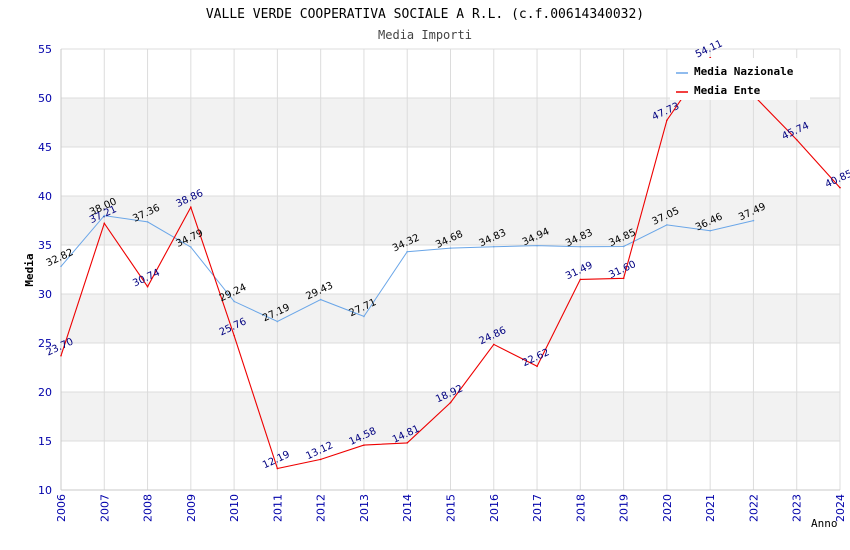 The width and height of the screenshot is (850, 550). Describe the element at coordinates (234, 508) in the screenshot. I see `x-tick-label: 2010` at that location.